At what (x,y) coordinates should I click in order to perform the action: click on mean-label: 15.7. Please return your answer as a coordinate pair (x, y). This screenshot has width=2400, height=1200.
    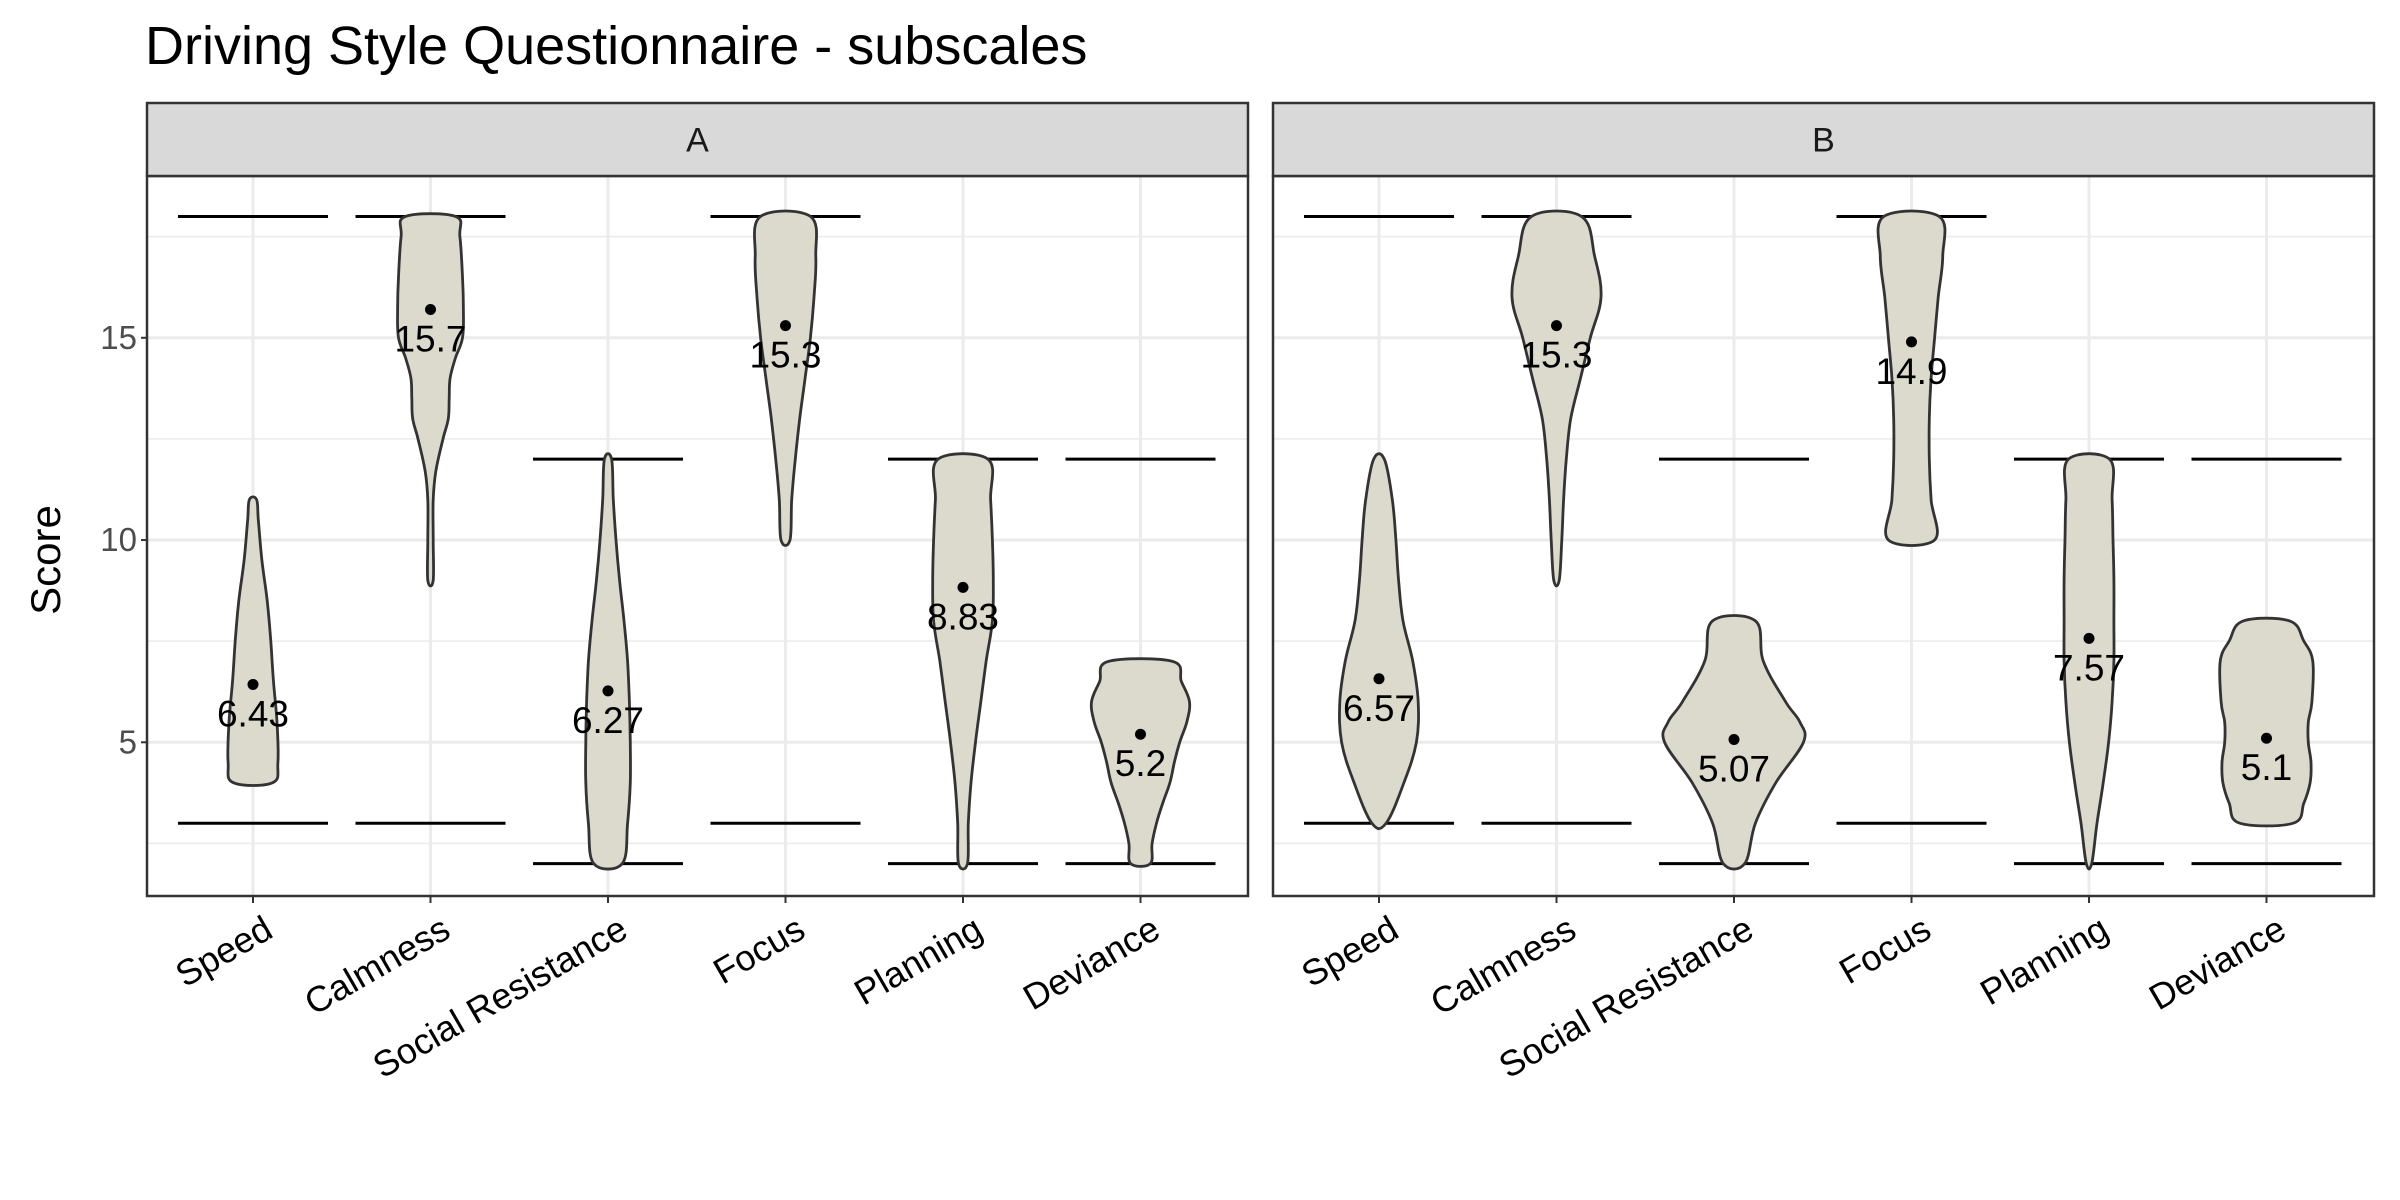
    Looking at the image, I should click on (430, 338).